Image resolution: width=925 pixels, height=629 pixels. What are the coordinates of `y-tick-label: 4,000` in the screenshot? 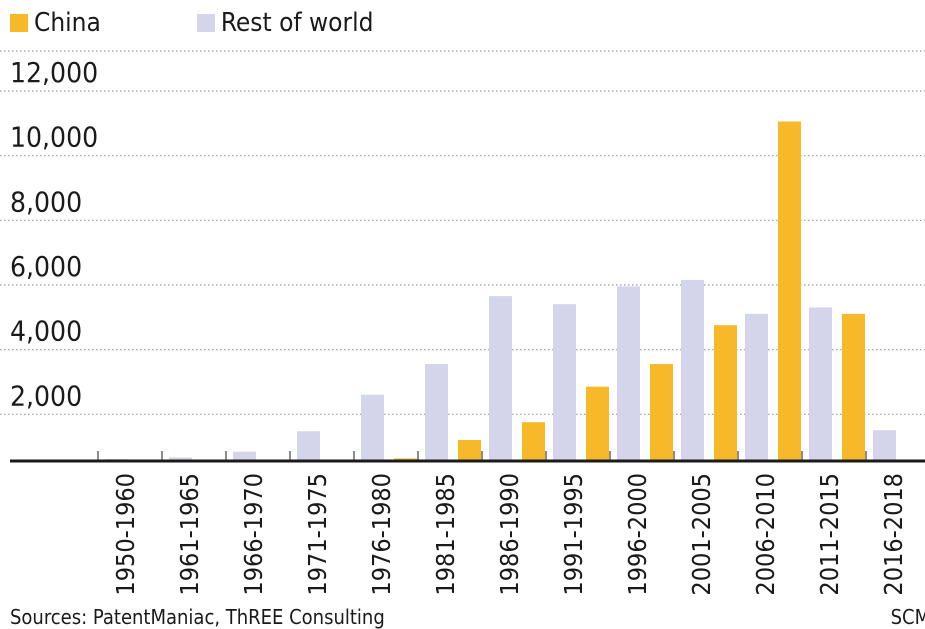 It's located at (46, 331).